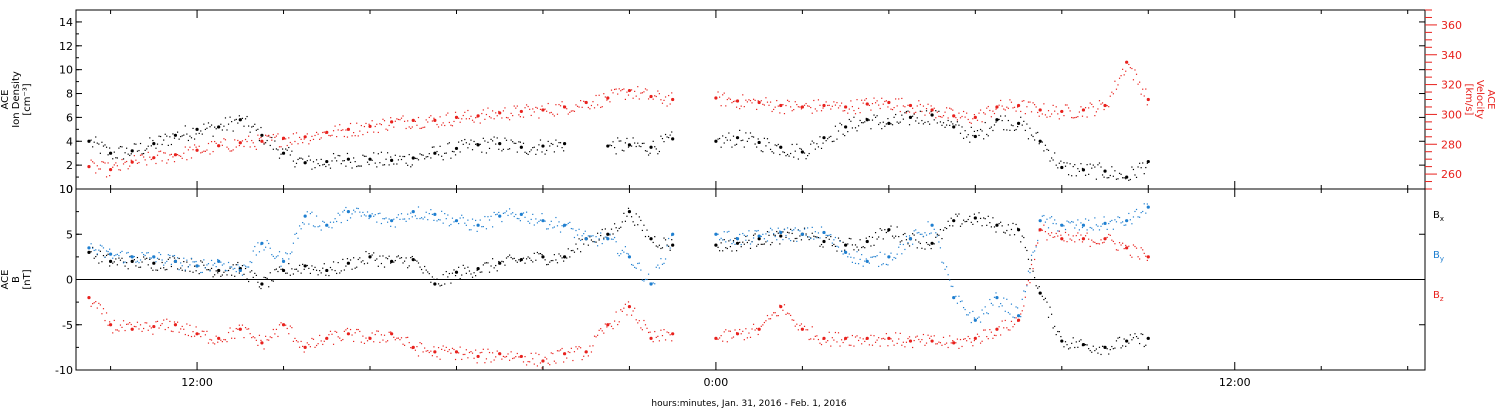 The width and height of the screenshot is (1500, 410). Describe the element at coordinates (69, 189) in the screenshot. I see `y-tick-label: 0` at that location.